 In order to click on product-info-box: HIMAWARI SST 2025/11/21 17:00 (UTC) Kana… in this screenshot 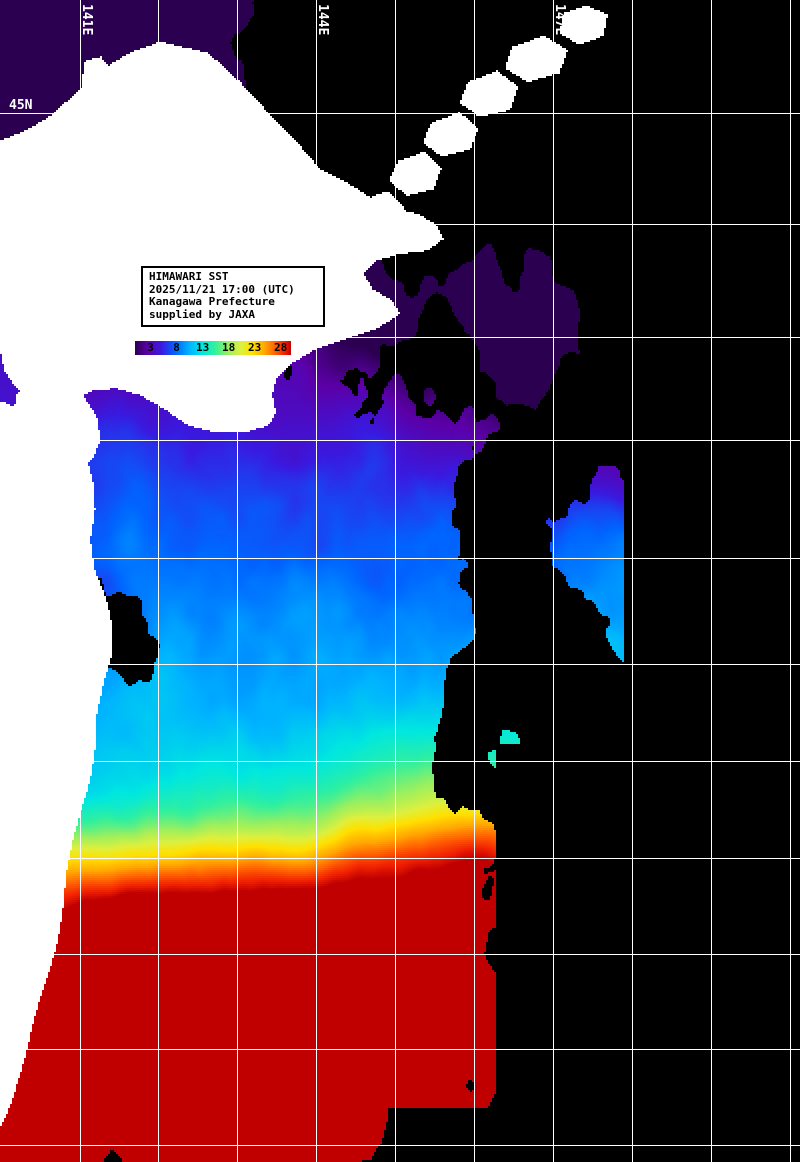, I will do `click(233, 296)`.